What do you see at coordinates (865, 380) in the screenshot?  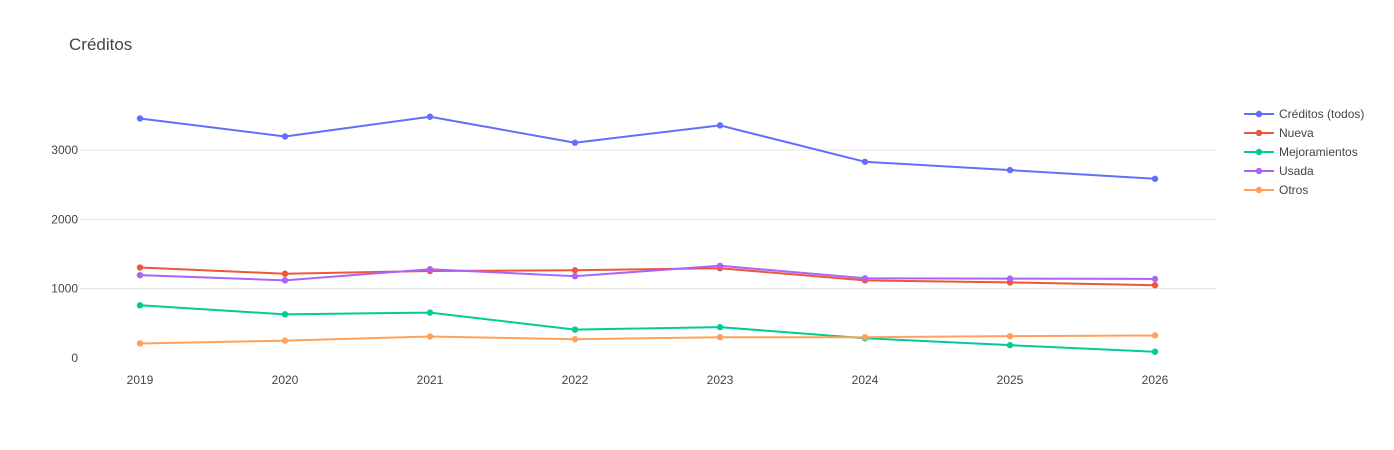 I see `x-tick-label: 2024` at bounding box center [865, 380].